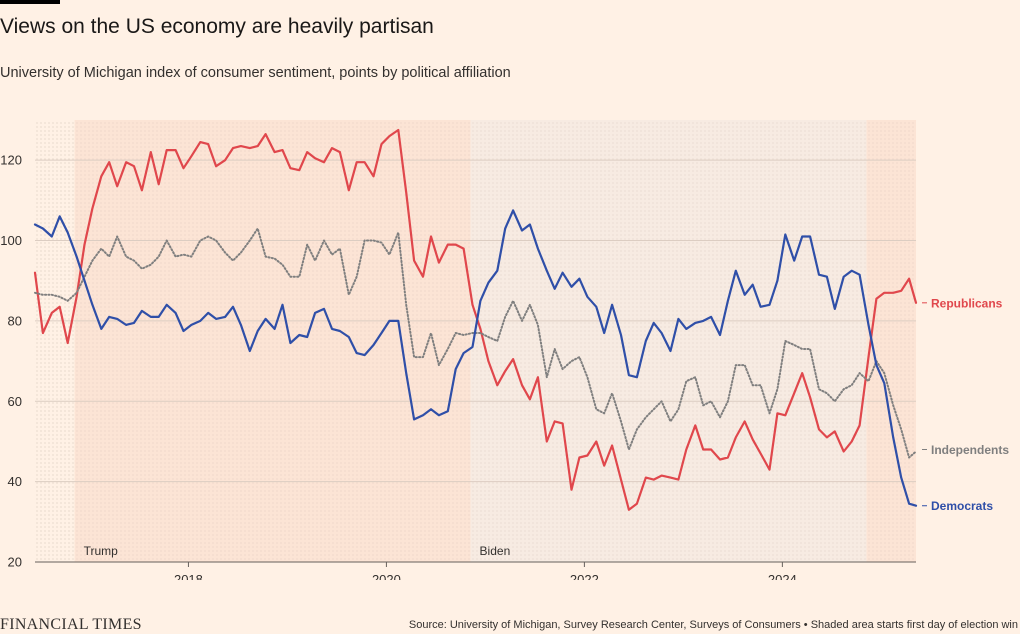 The image size is (1020, 634). What do you see at coordinates (584, 576) in the screenshot?
I see `x-tick-label: 2022` at bounding box center [584, 576].